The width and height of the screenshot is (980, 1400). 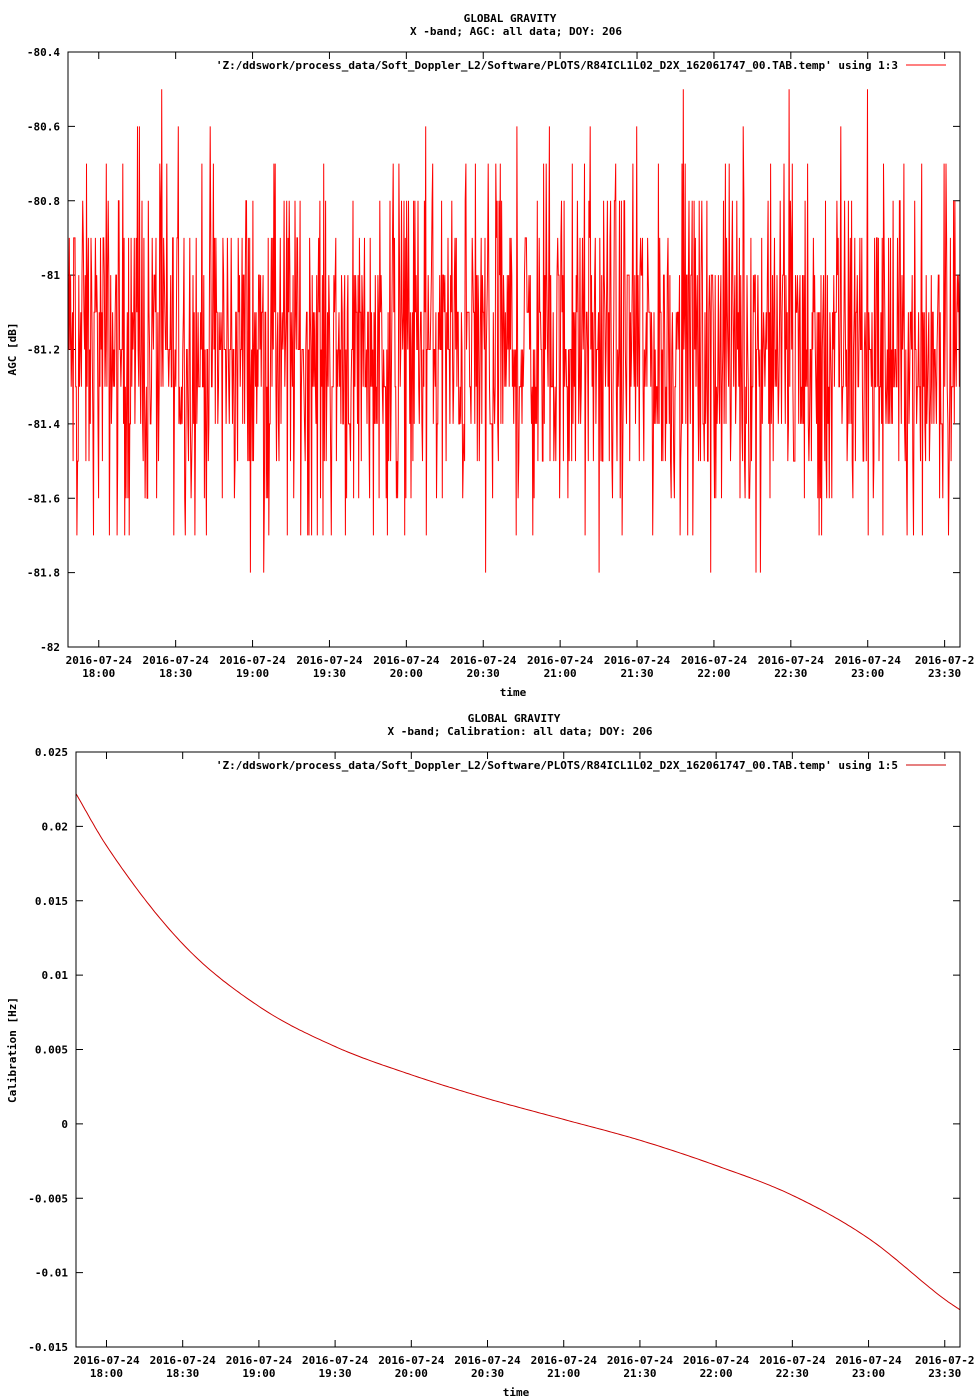 What do you see at coordinates (64, 1124) in the screenshot?
I see `y-tick-label: 0` at bounding box center [64, 1124].